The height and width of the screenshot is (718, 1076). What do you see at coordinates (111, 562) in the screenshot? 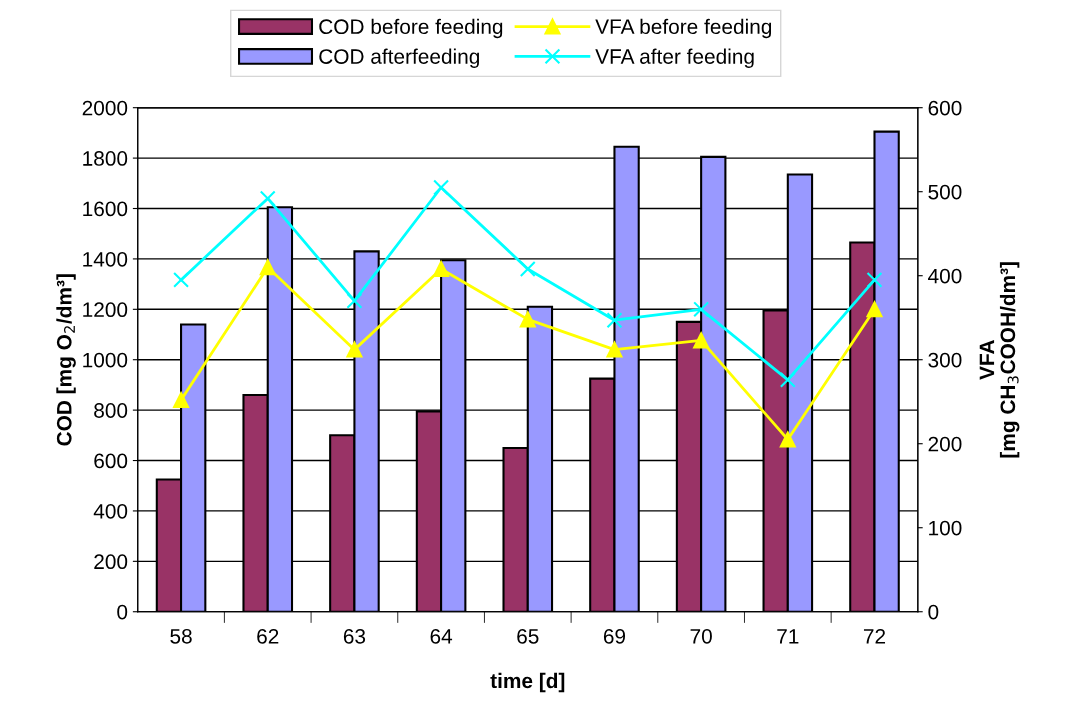
I see `y-tick-label: 200` at bounding box center [111, 562].